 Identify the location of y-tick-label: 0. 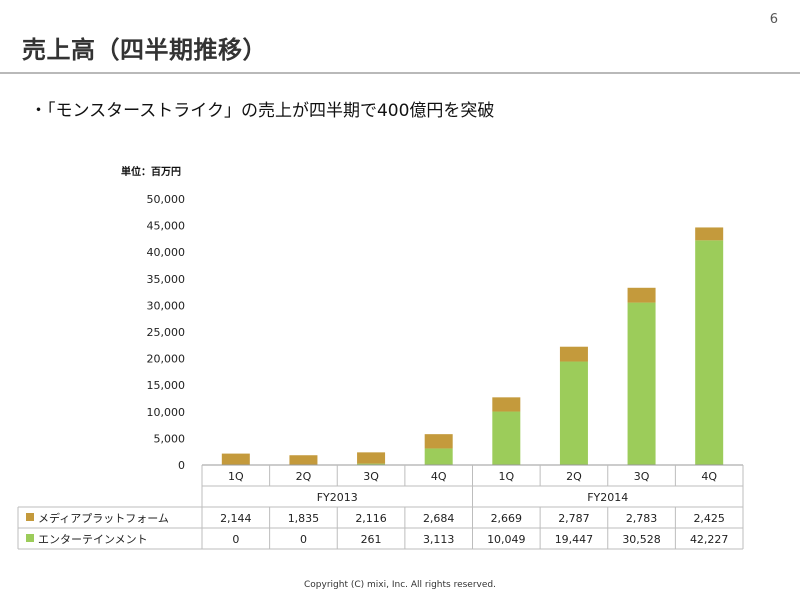
(181, 465).